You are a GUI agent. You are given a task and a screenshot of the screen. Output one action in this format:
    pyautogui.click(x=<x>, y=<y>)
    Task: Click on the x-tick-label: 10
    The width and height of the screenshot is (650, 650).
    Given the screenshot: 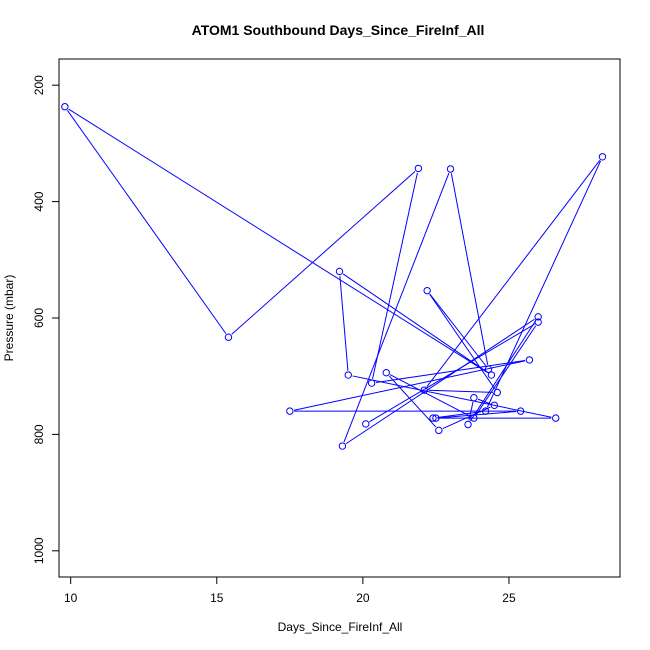 What is the action you would take?
    pyautogui.click(x=71, y=598)
    